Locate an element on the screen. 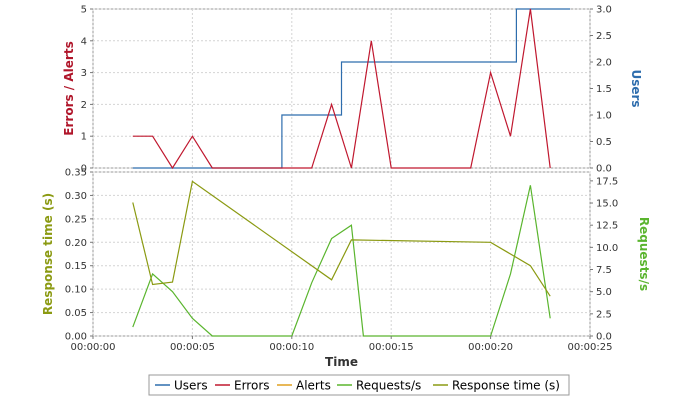 Image resolution: width=690 pixels, height=404 pixels. bottom-right-ticks: 0.0 2.5 5.0 7.5 10.0 12.5 15.0 17.5 is located at coordinates (604, 259).